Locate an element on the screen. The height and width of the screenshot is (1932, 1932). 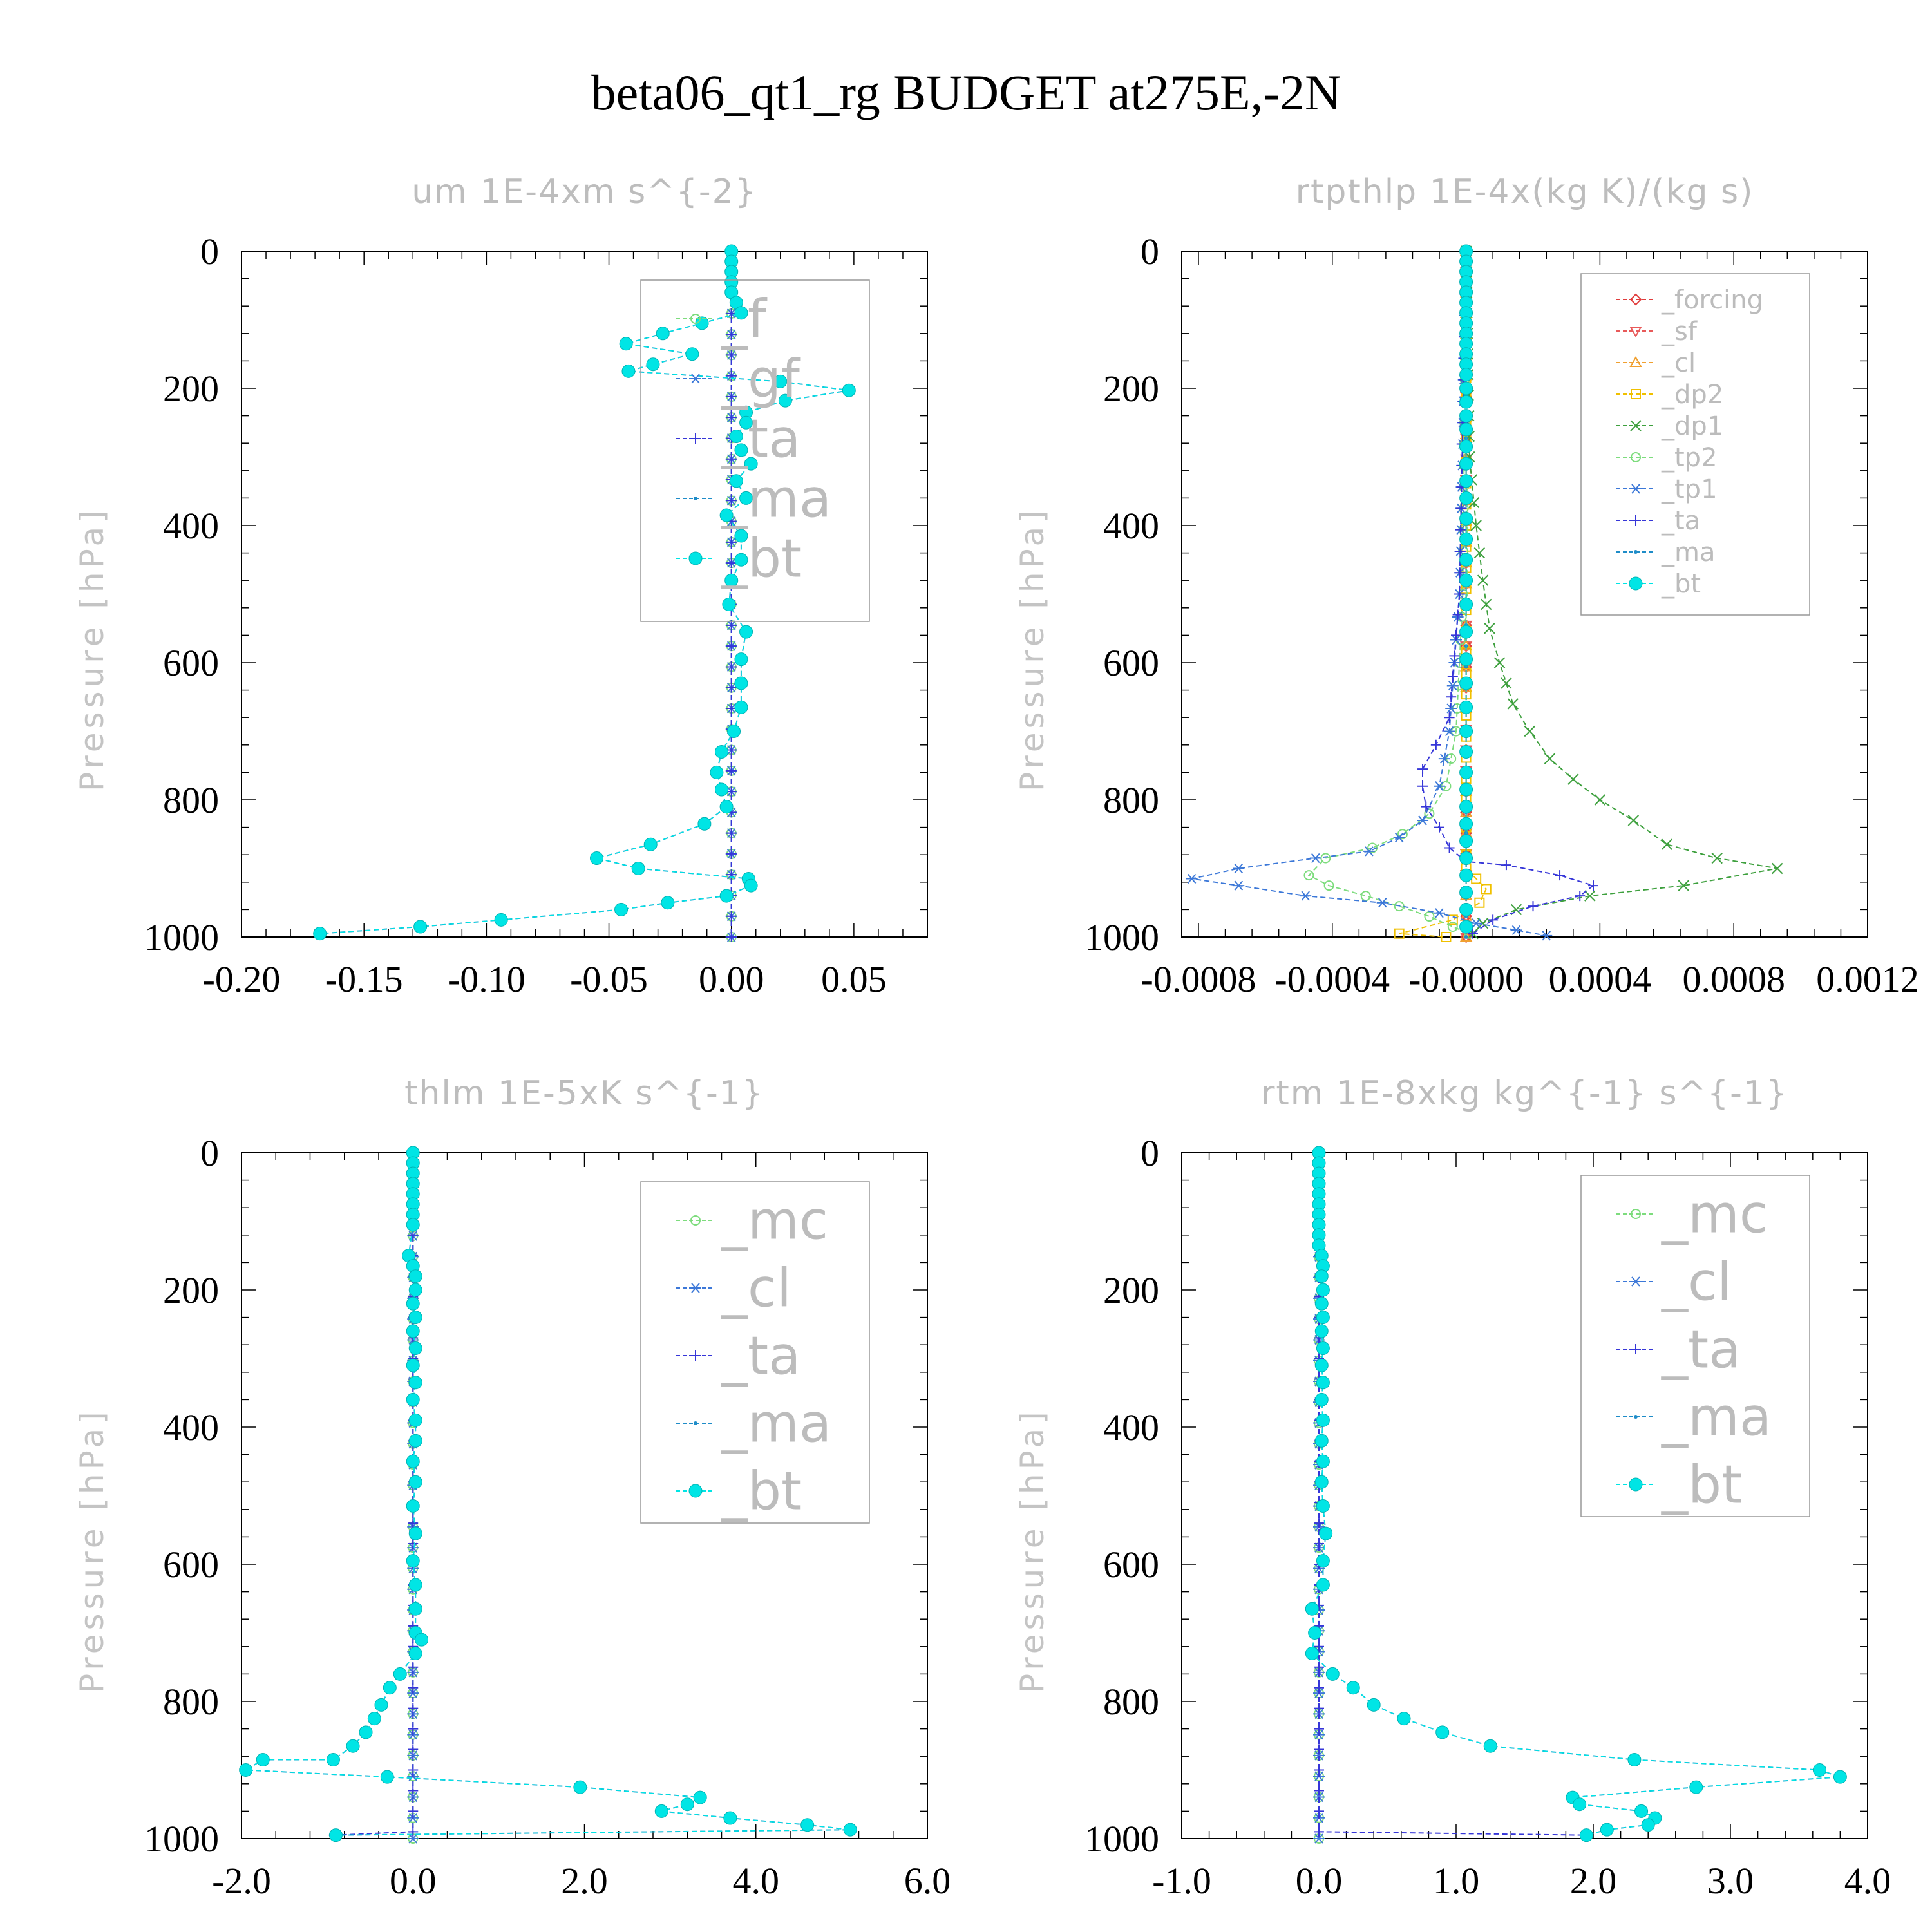
x-tick-label: 0.0004 is located at coordinates (1601, 979).